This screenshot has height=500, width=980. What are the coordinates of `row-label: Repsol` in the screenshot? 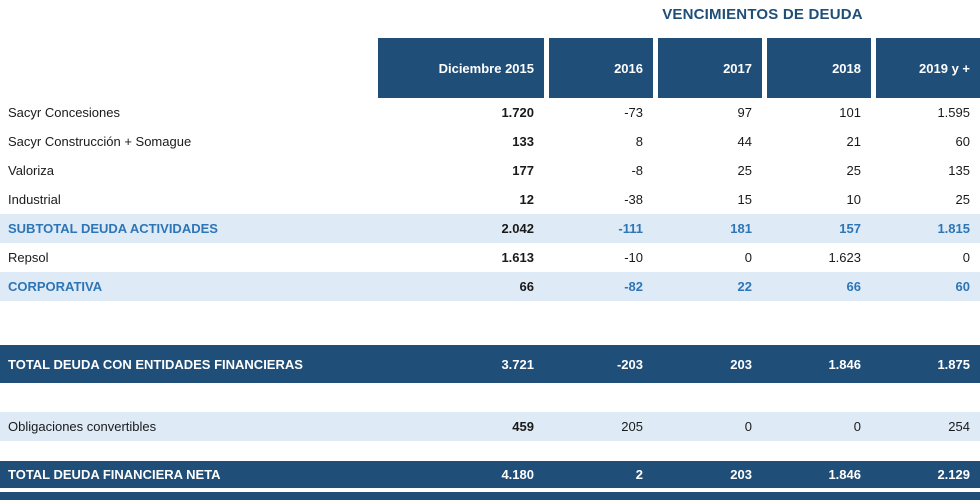 It's located at (28, 257).